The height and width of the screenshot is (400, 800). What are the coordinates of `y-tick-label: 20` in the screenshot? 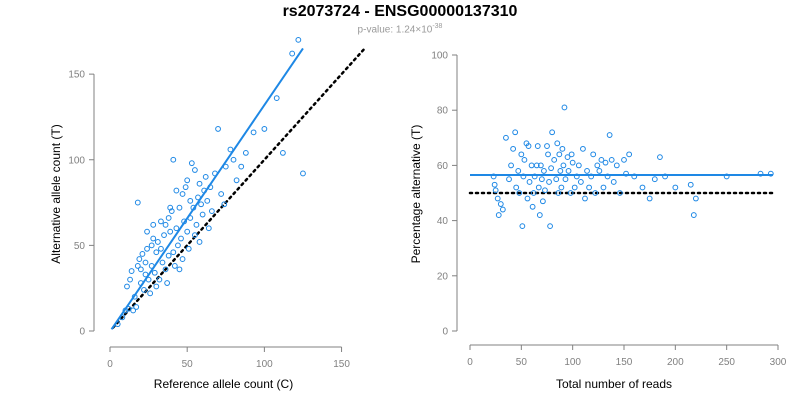 It's located at (443, 276).